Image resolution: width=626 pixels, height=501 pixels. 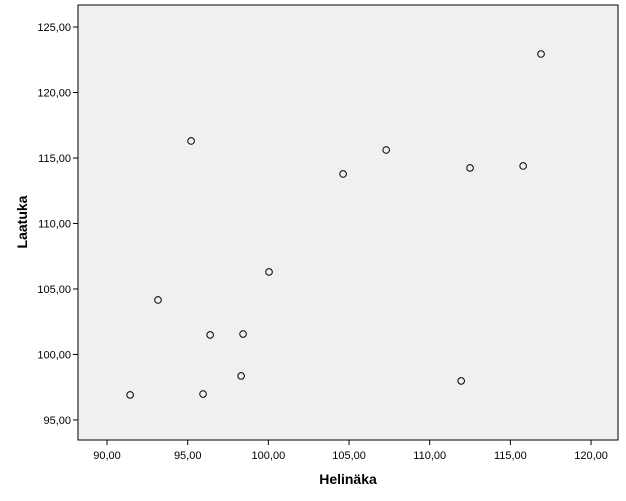 What do you see at coordinates (54, 290) in the screenshot?
I see `y-tick-label: 105,00` at bounding box center [54, 290].